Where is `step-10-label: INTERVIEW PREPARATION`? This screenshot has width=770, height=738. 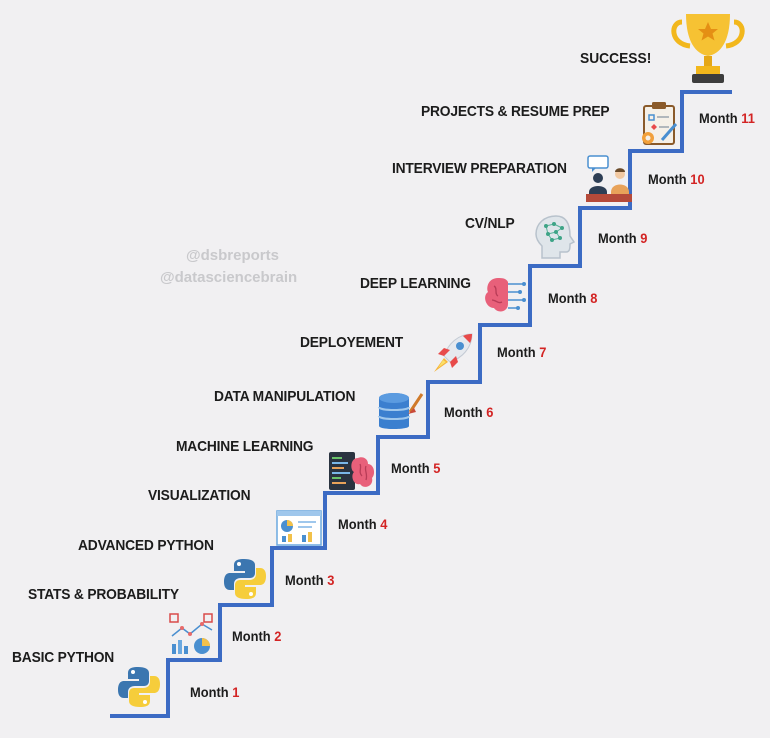
step-10-label: INTERVIEW PREPARATION is located at coordinates (479, 168).